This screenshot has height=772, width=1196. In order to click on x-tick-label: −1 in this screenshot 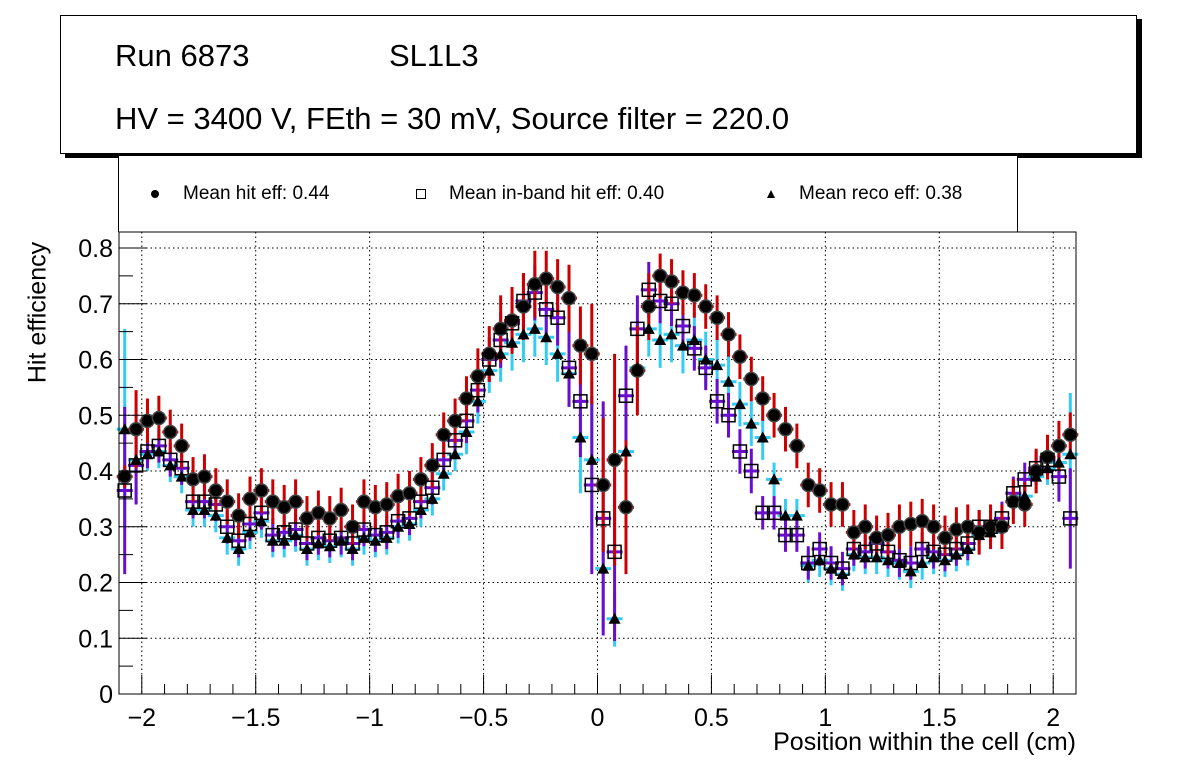, I will do `click(369, 718)`.